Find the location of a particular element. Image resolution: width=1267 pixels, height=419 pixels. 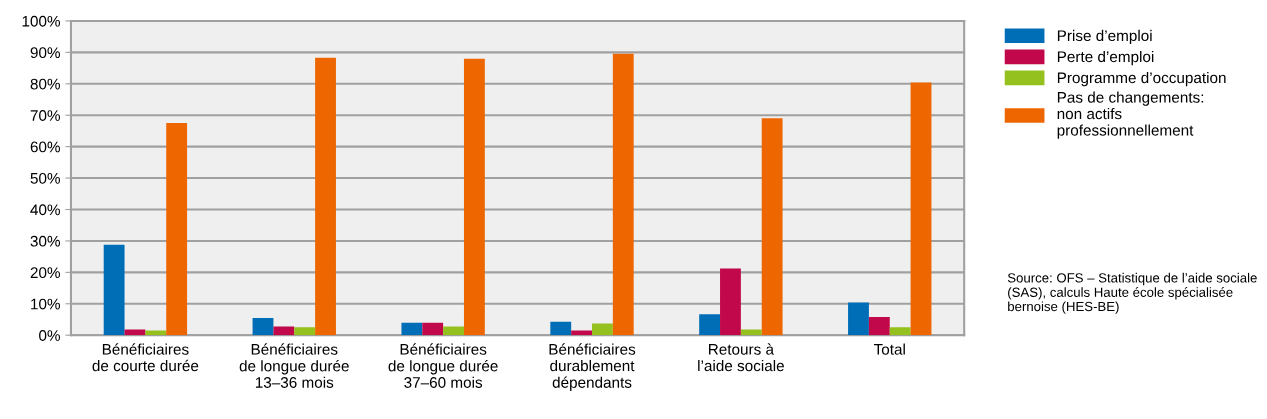

y-tick-label: 60% is located at coordinates (45, 147).